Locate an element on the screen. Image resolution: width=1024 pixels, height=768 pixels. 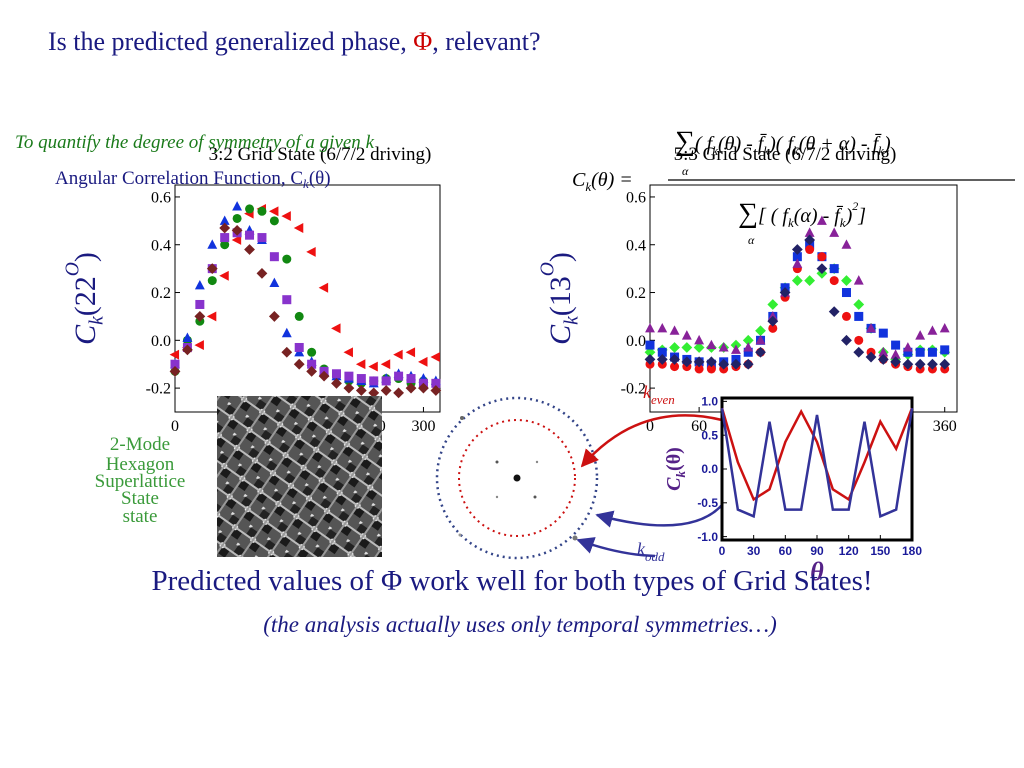
pattern-label-line: 2-Mode is located at coordinates (140, 444).